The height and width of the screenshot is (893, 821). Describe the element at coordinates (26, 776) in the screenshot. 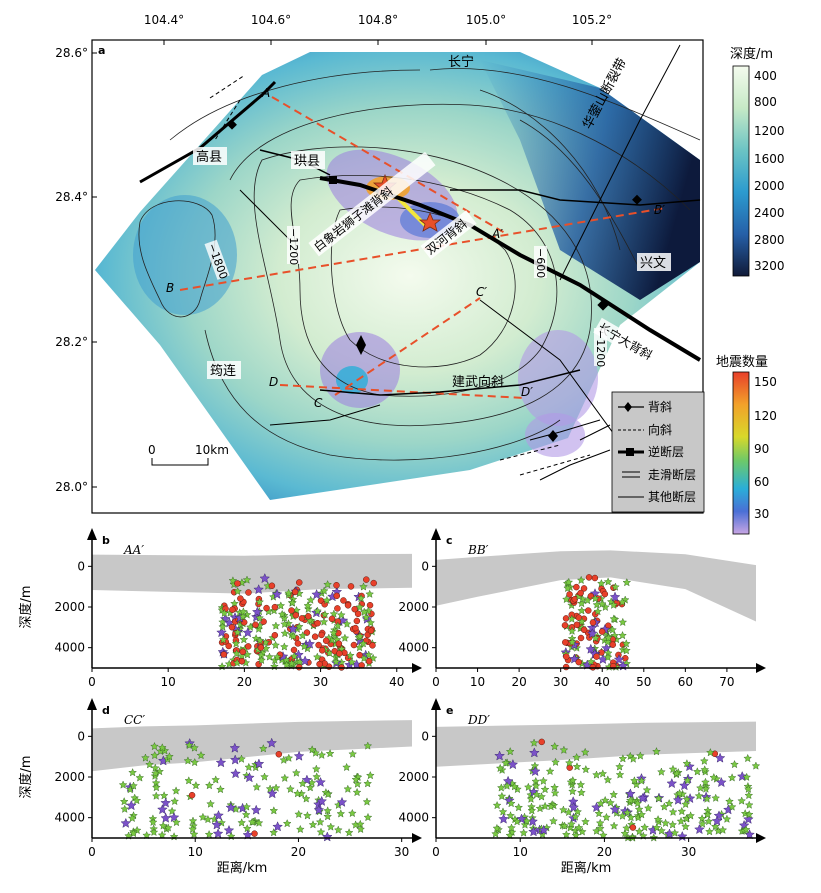

I see `y-axis-label: 深度/m` at that location.